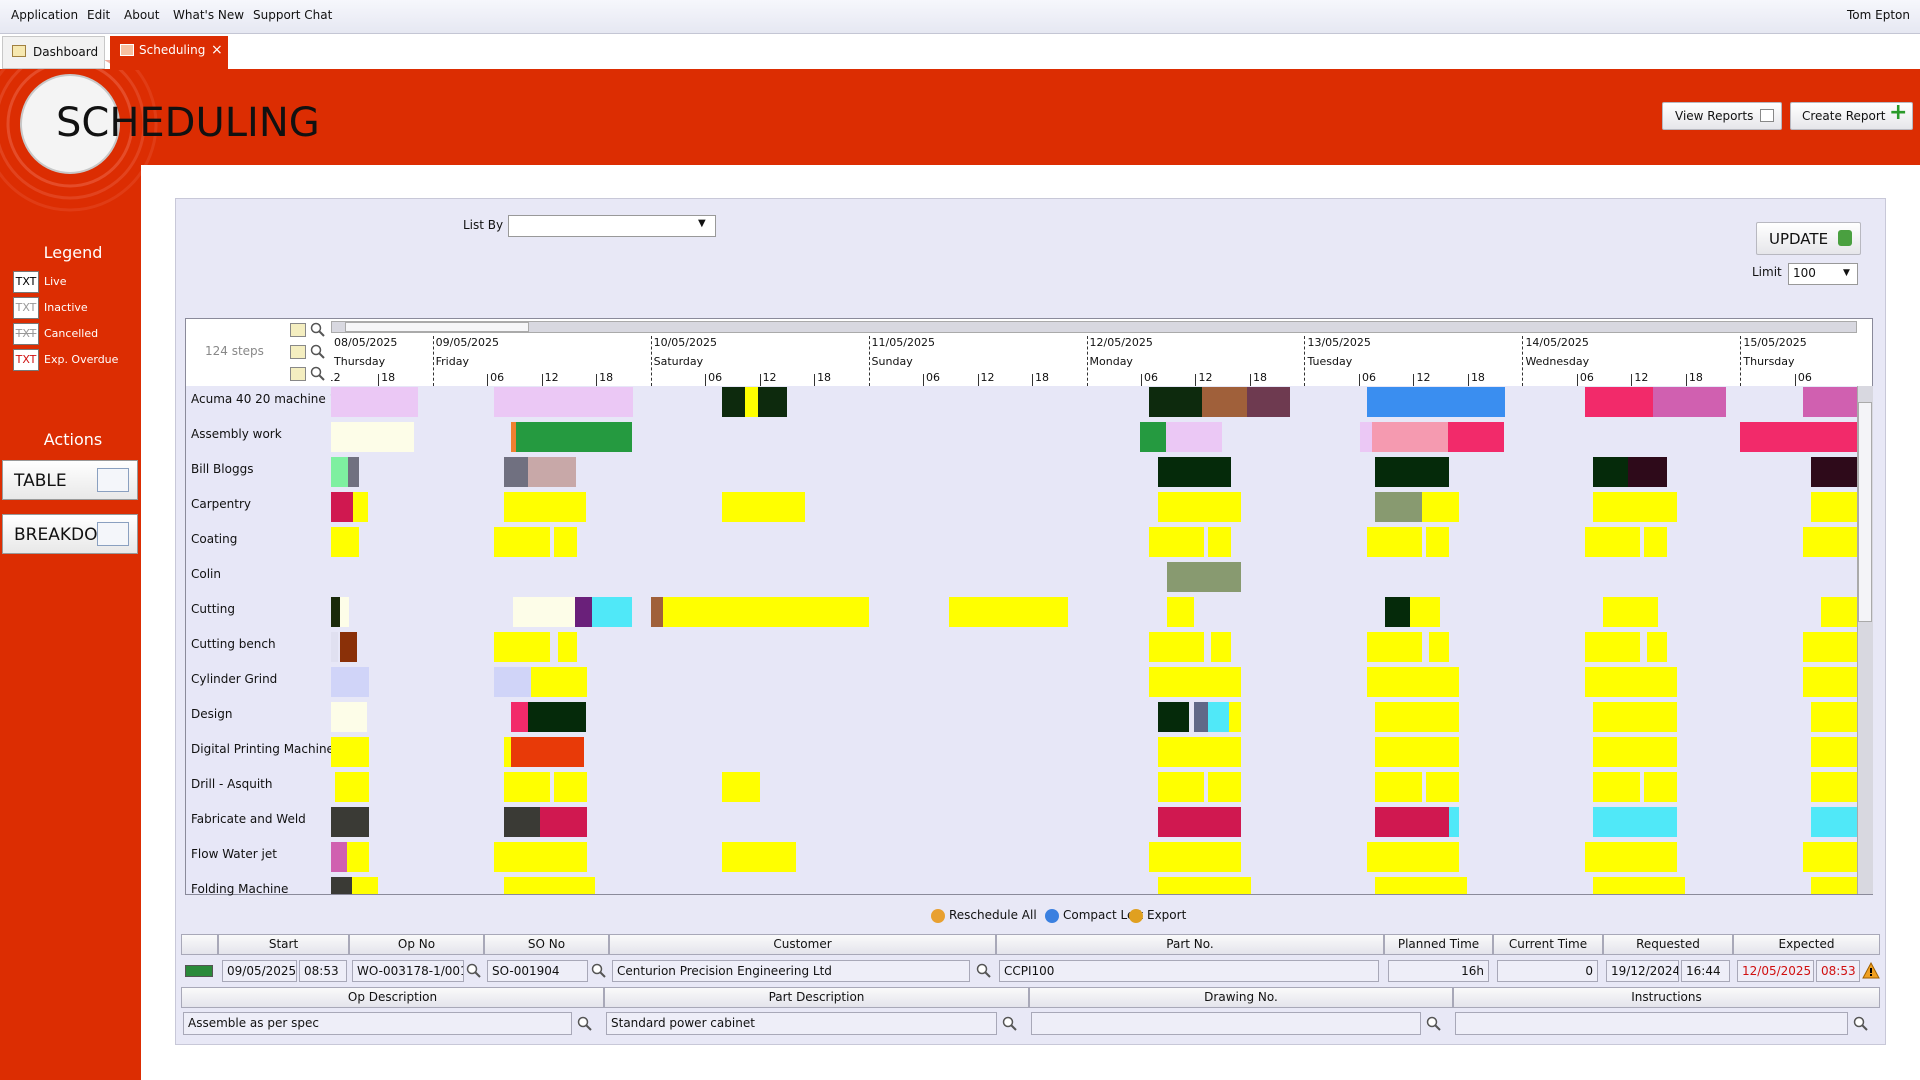 This screenshot has width=1920, height=1080. Describe the element at coordinates (293, 15) in the screenshot. I see `menu-item: Support Chat` at that location.